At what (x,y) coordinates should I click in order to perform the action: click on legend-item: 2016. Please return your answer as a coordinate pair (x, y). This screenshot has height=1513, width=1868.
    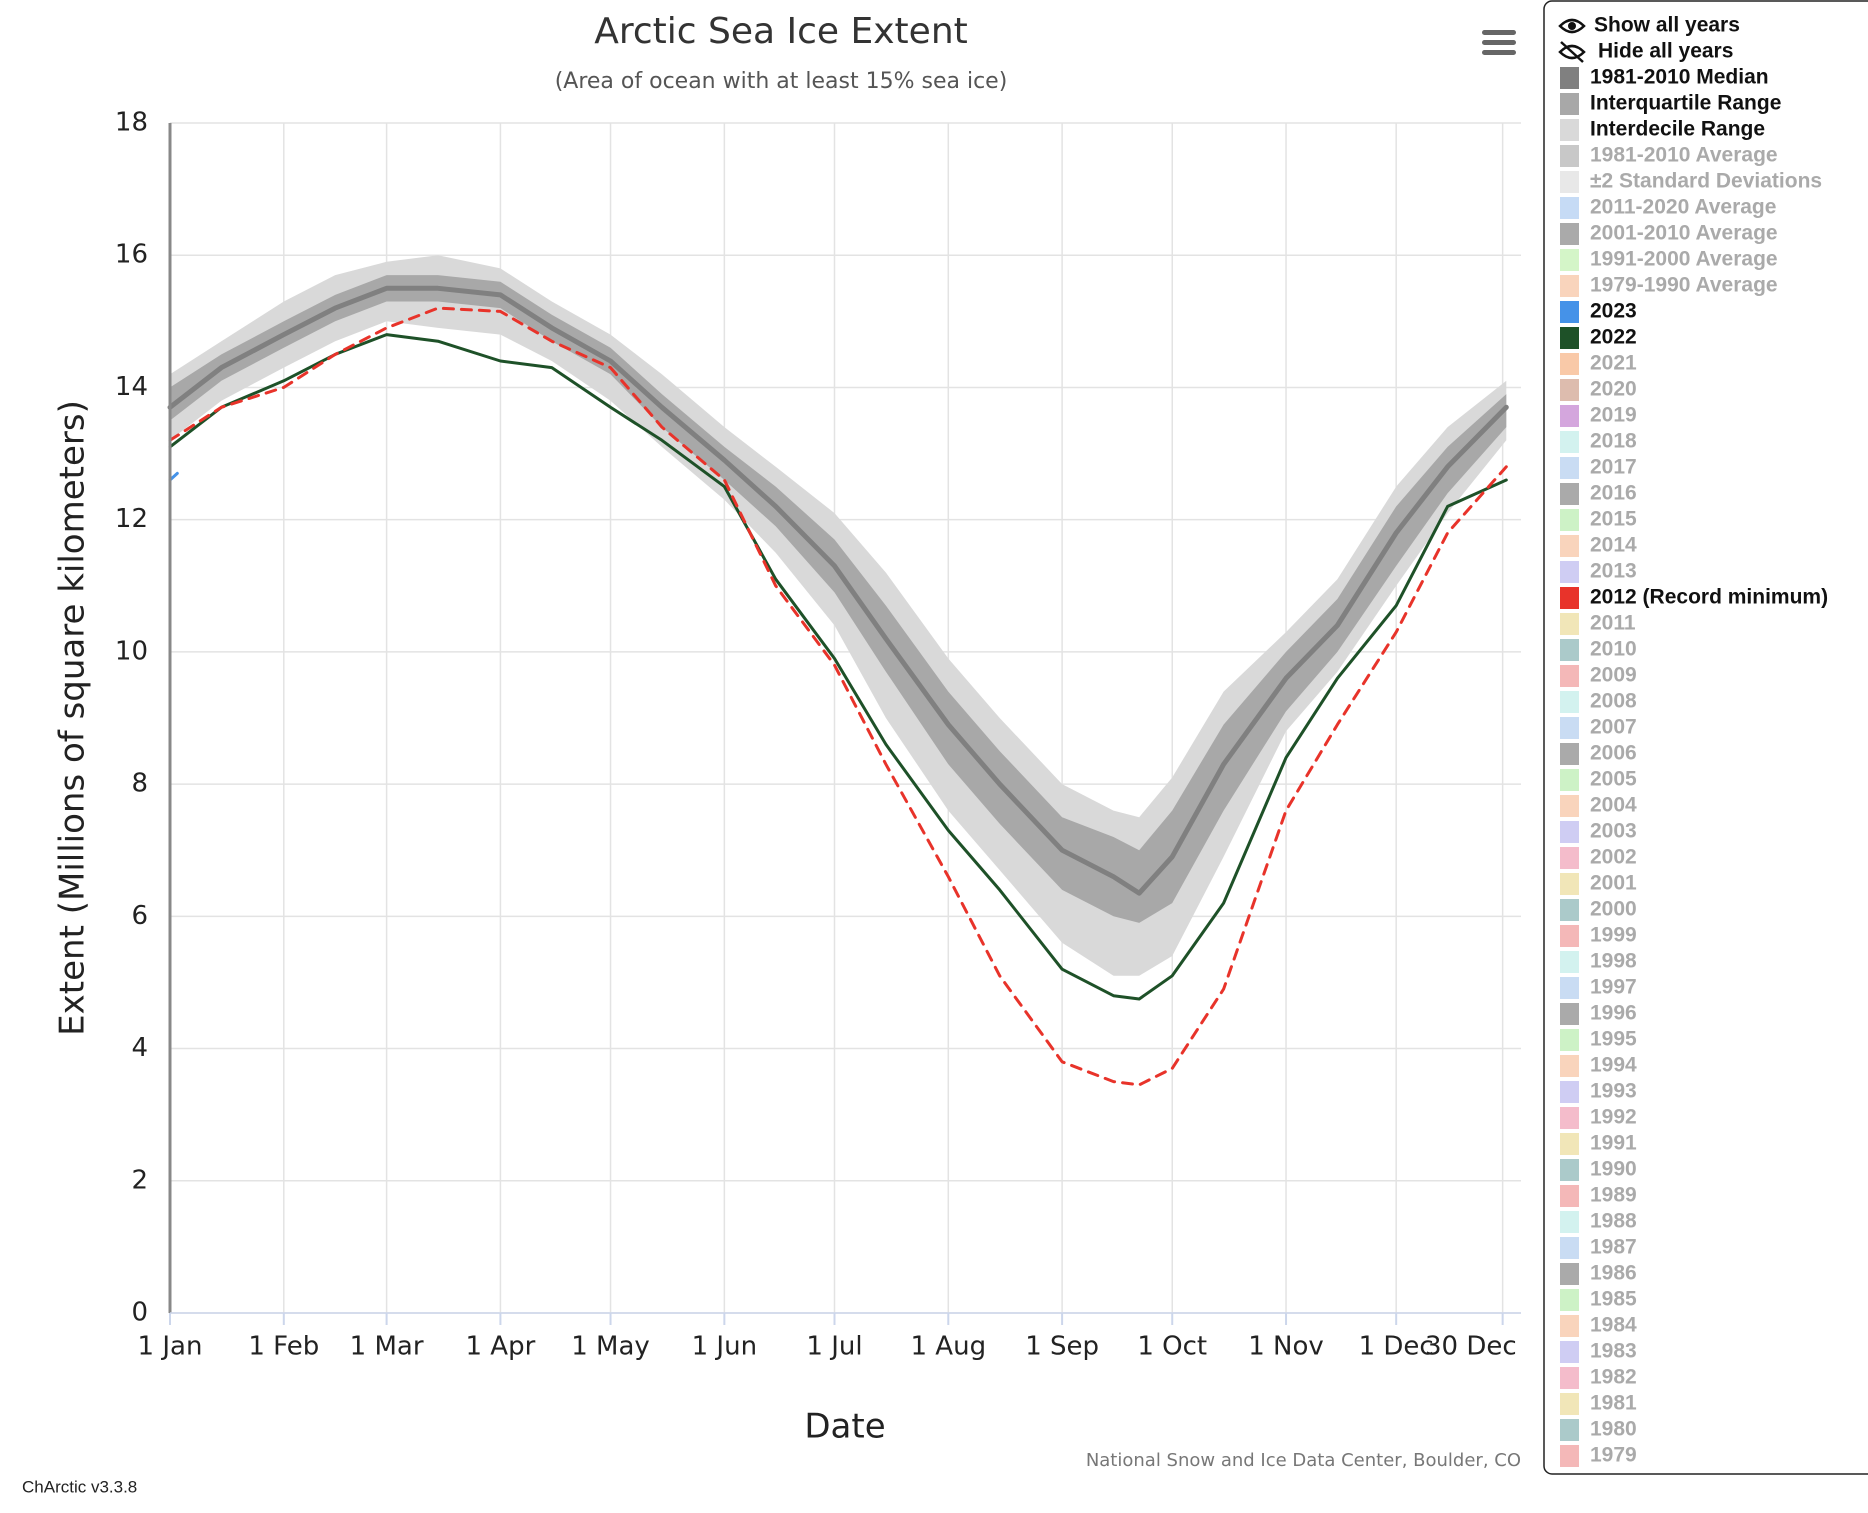
    Looking at the image, I should click on (1598, 493).